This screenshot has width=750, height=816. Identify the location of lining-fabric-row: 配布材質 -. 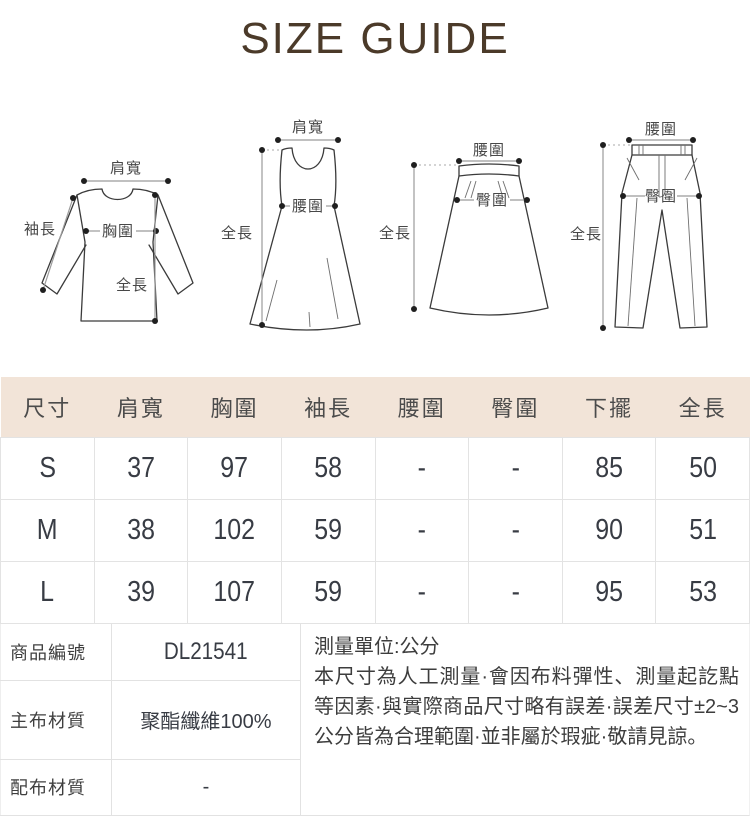
(150, 787).